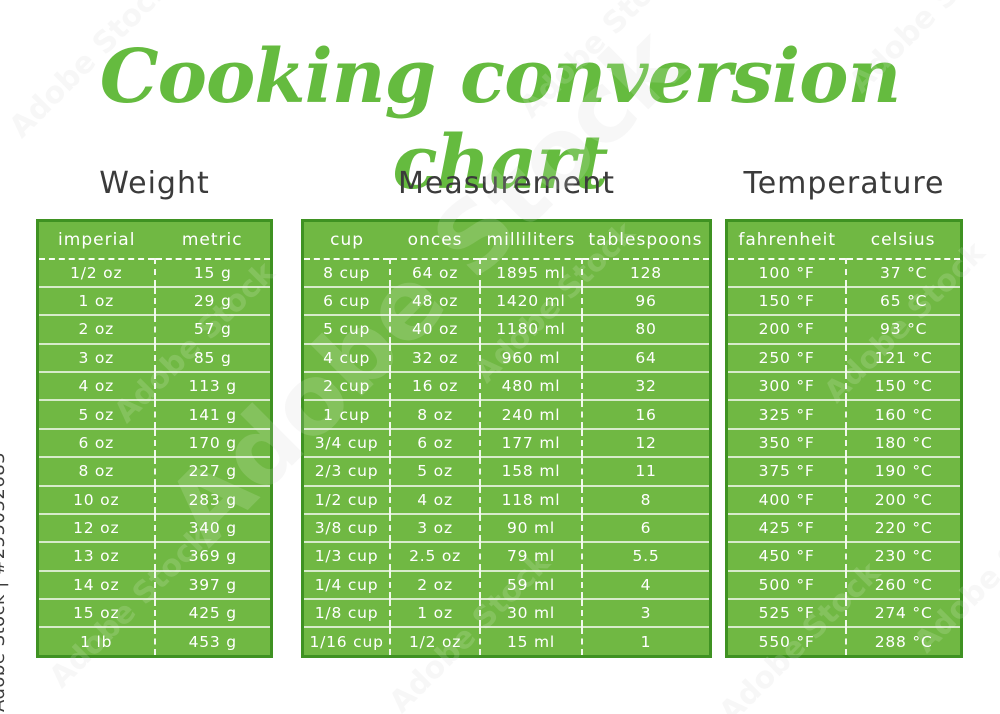  What do you see at coordinates (903, 528) in the screenshot?
I see `table-cell: 220 °C` at bounding box center [903, 528].